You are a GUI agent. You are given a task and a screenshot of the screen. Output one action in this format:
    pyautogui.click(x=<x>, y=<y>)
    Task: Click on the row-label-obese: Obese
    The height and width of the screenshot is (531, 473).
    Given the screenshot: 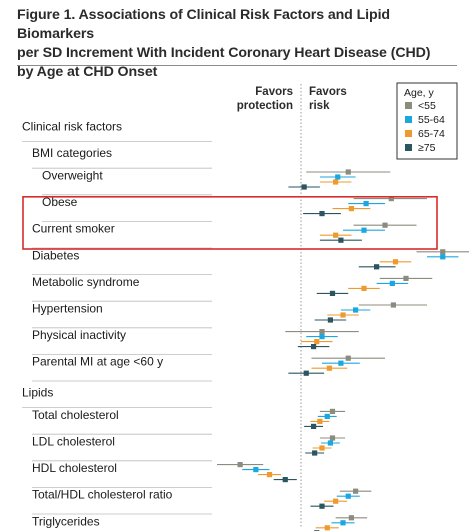 What is the action you would take?
    pyautogui.click(x=60, y=202)
    